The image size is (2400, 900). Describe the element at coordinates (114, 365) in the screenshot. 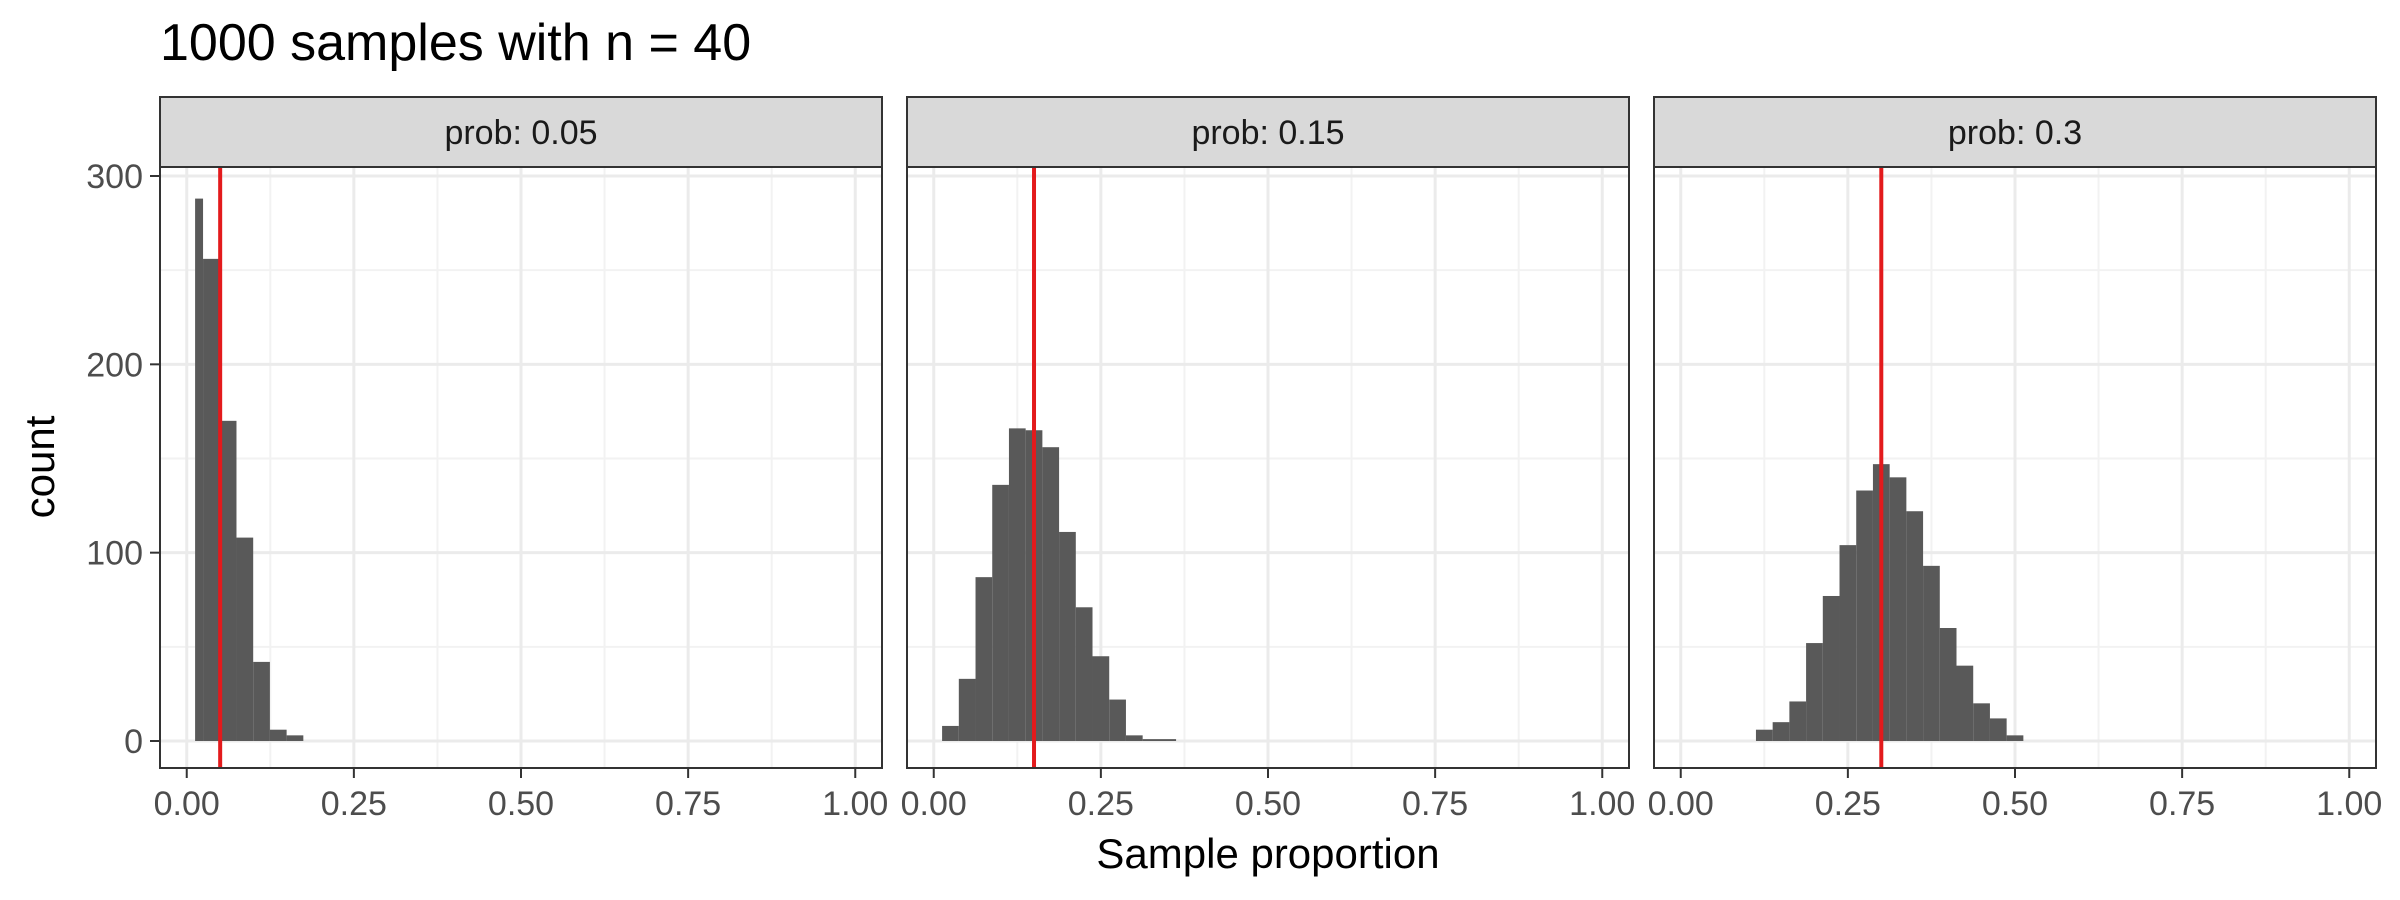

I see `y-tick-label: 200` at that location.